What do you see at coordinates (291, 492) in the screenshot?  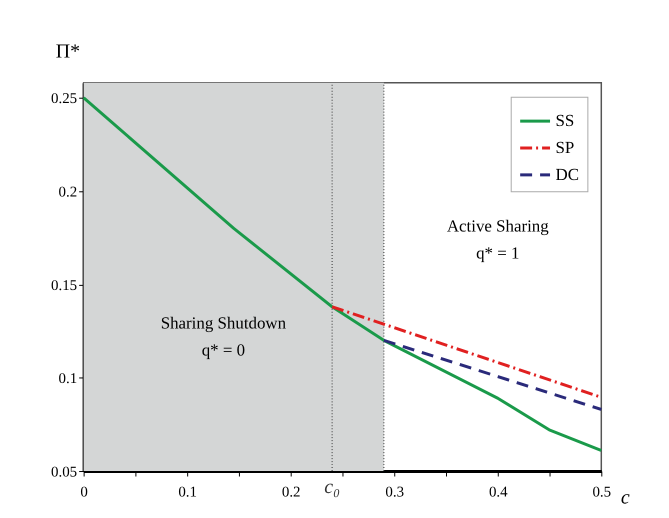 I see `x-tick-label: 0.2` at bounding box center [291, 492].